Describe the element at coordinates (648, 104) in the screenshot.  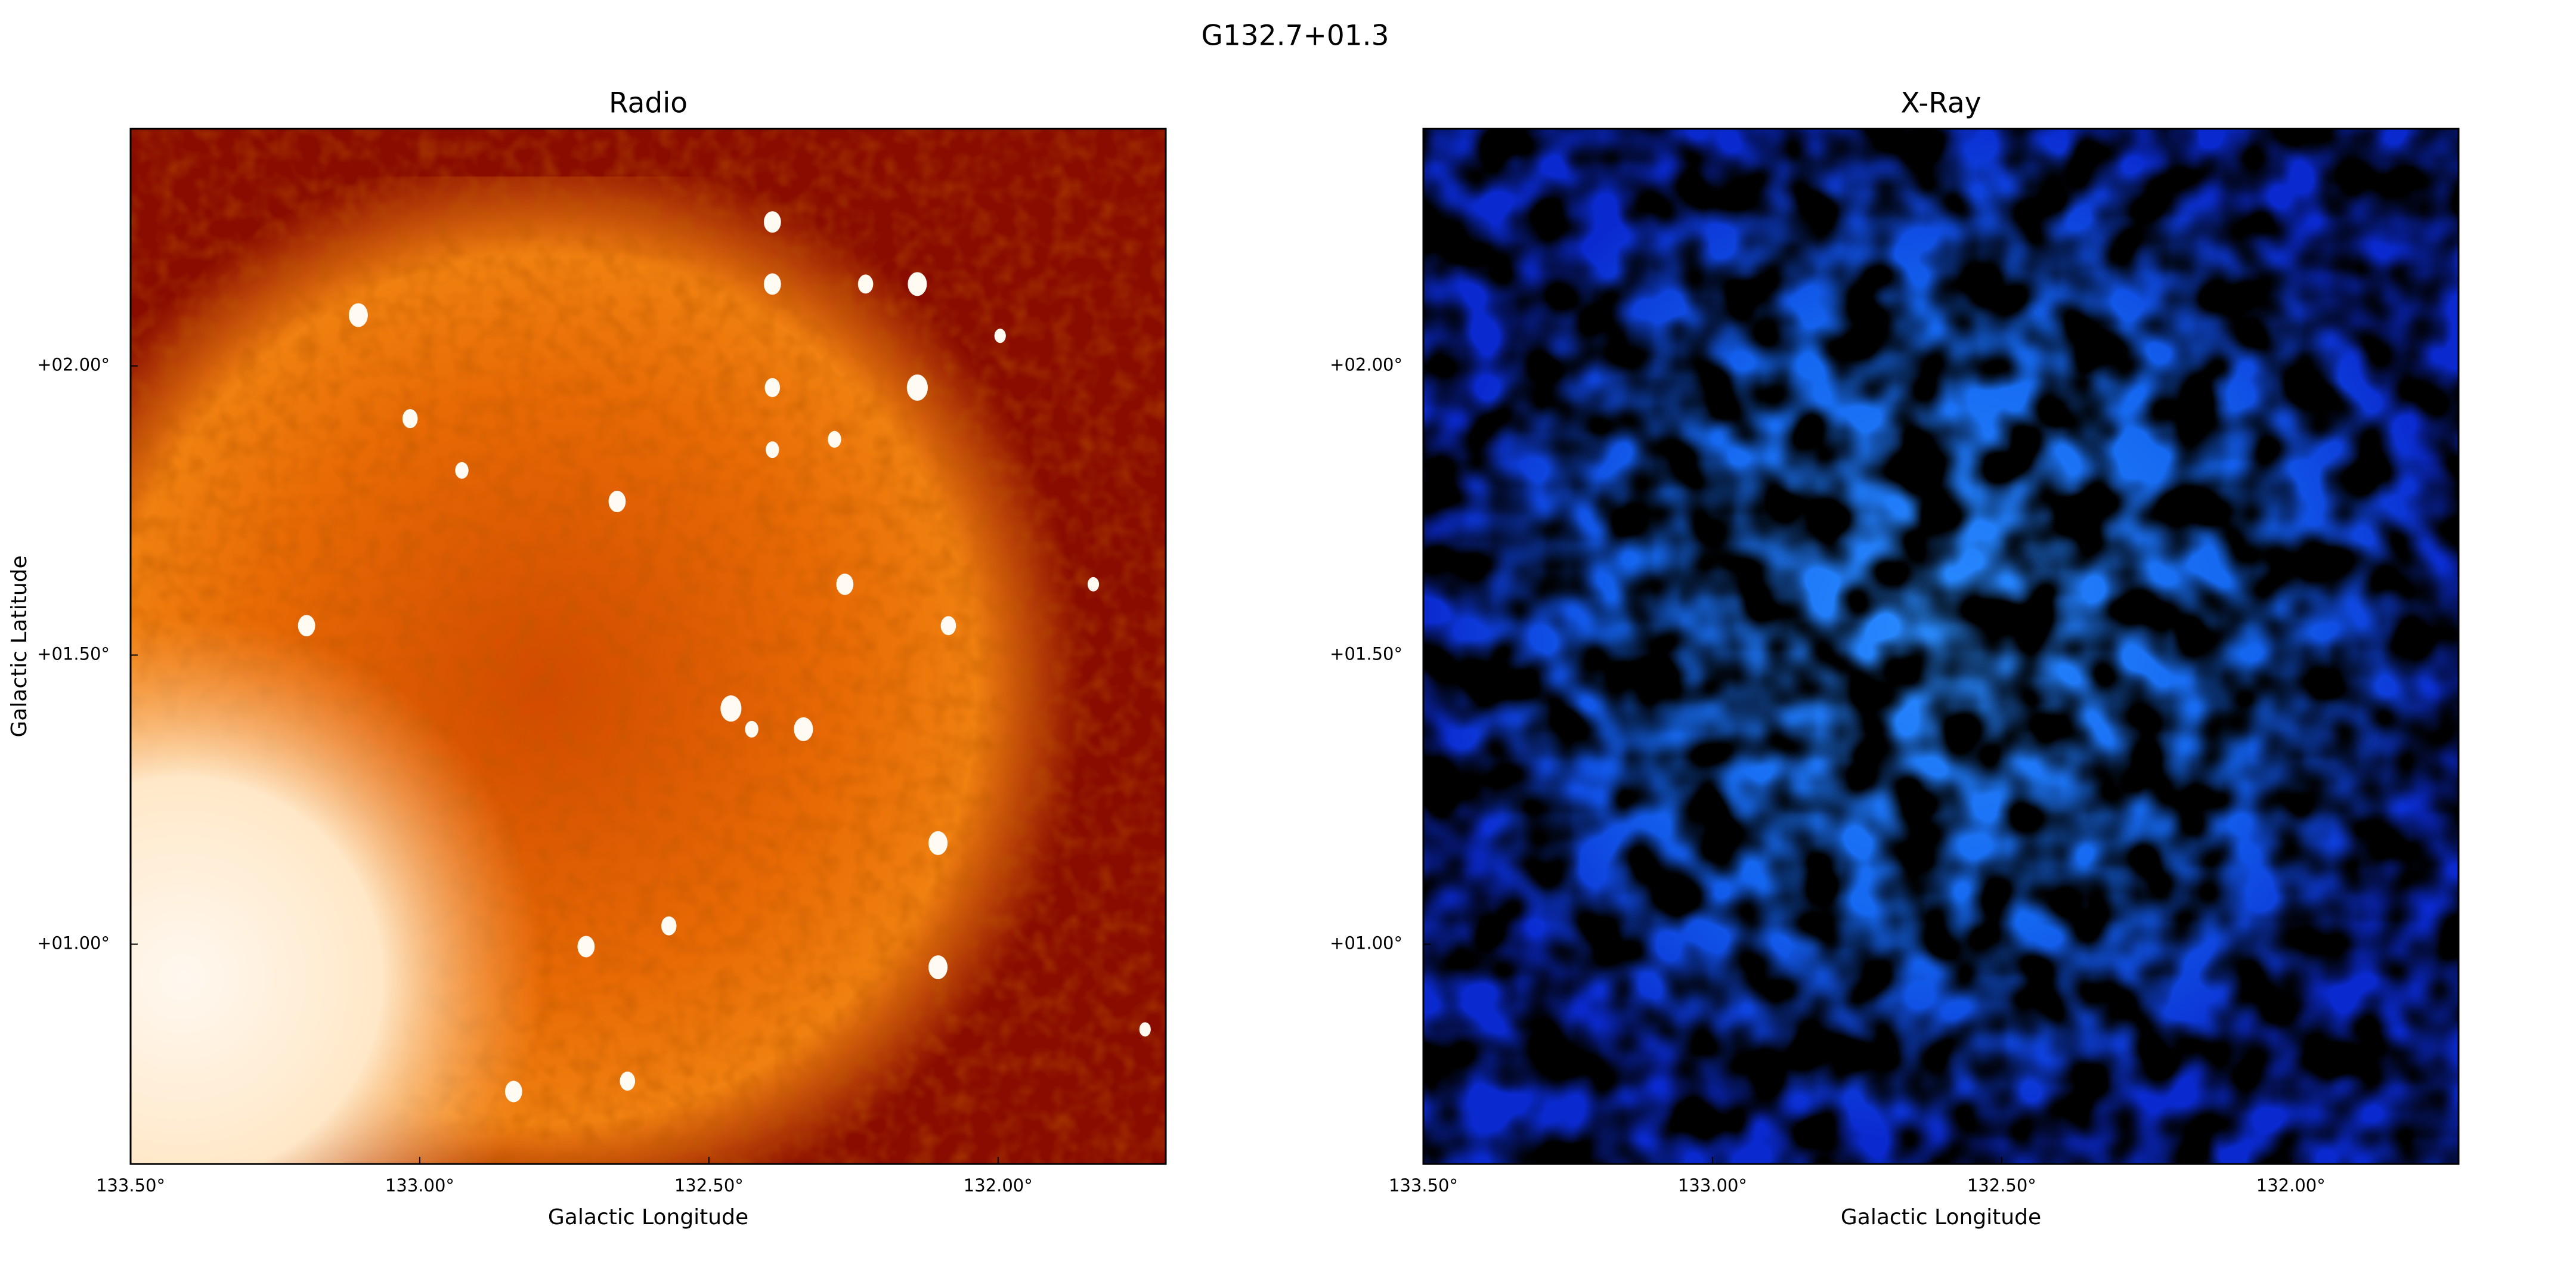
I see `axes-title: Radio` at that location.